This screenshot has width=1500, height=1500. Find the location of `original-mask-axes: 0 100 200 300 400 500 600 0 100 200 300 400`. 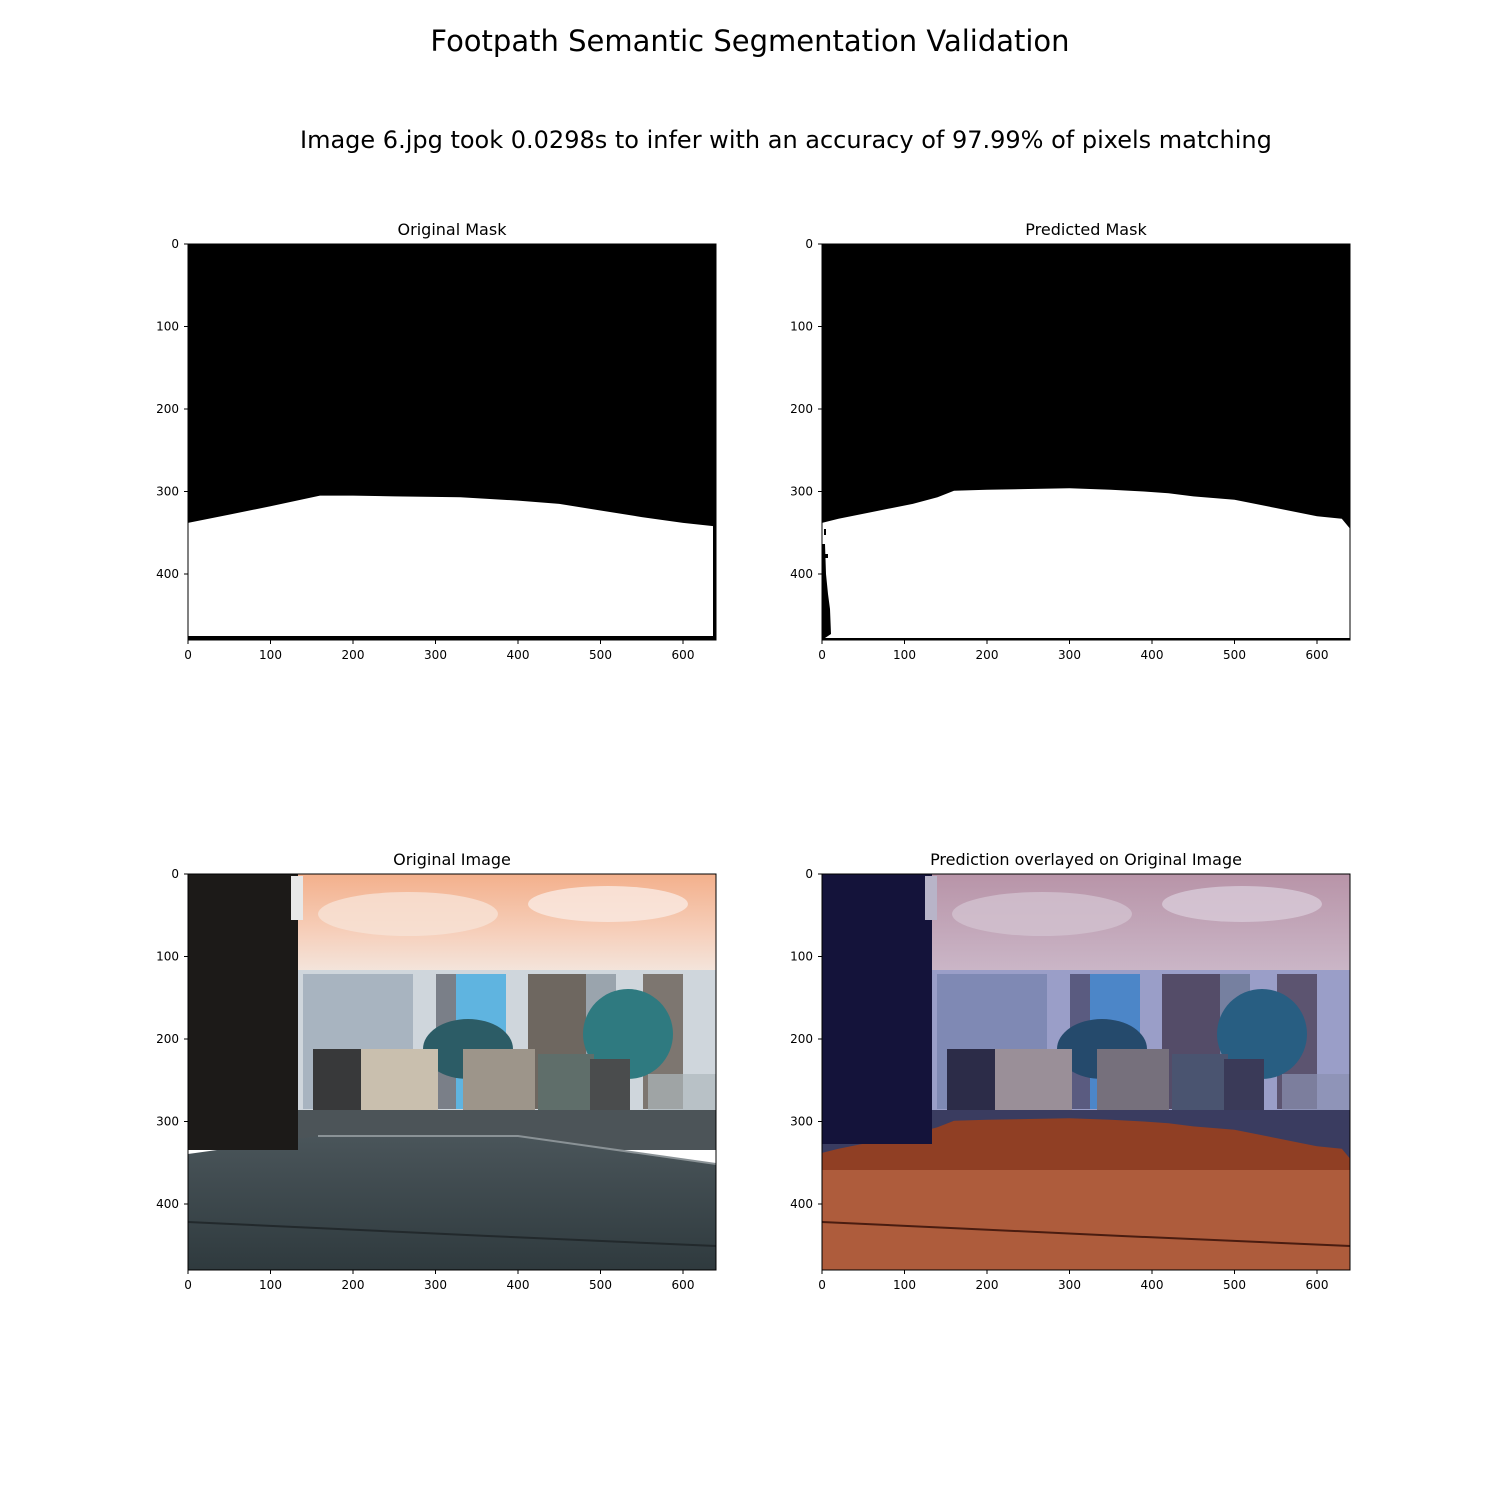

original-mask-axes: 0 100 200 300 400 500 600 0 100 200 300 400 is located at coordinates (436, 449).